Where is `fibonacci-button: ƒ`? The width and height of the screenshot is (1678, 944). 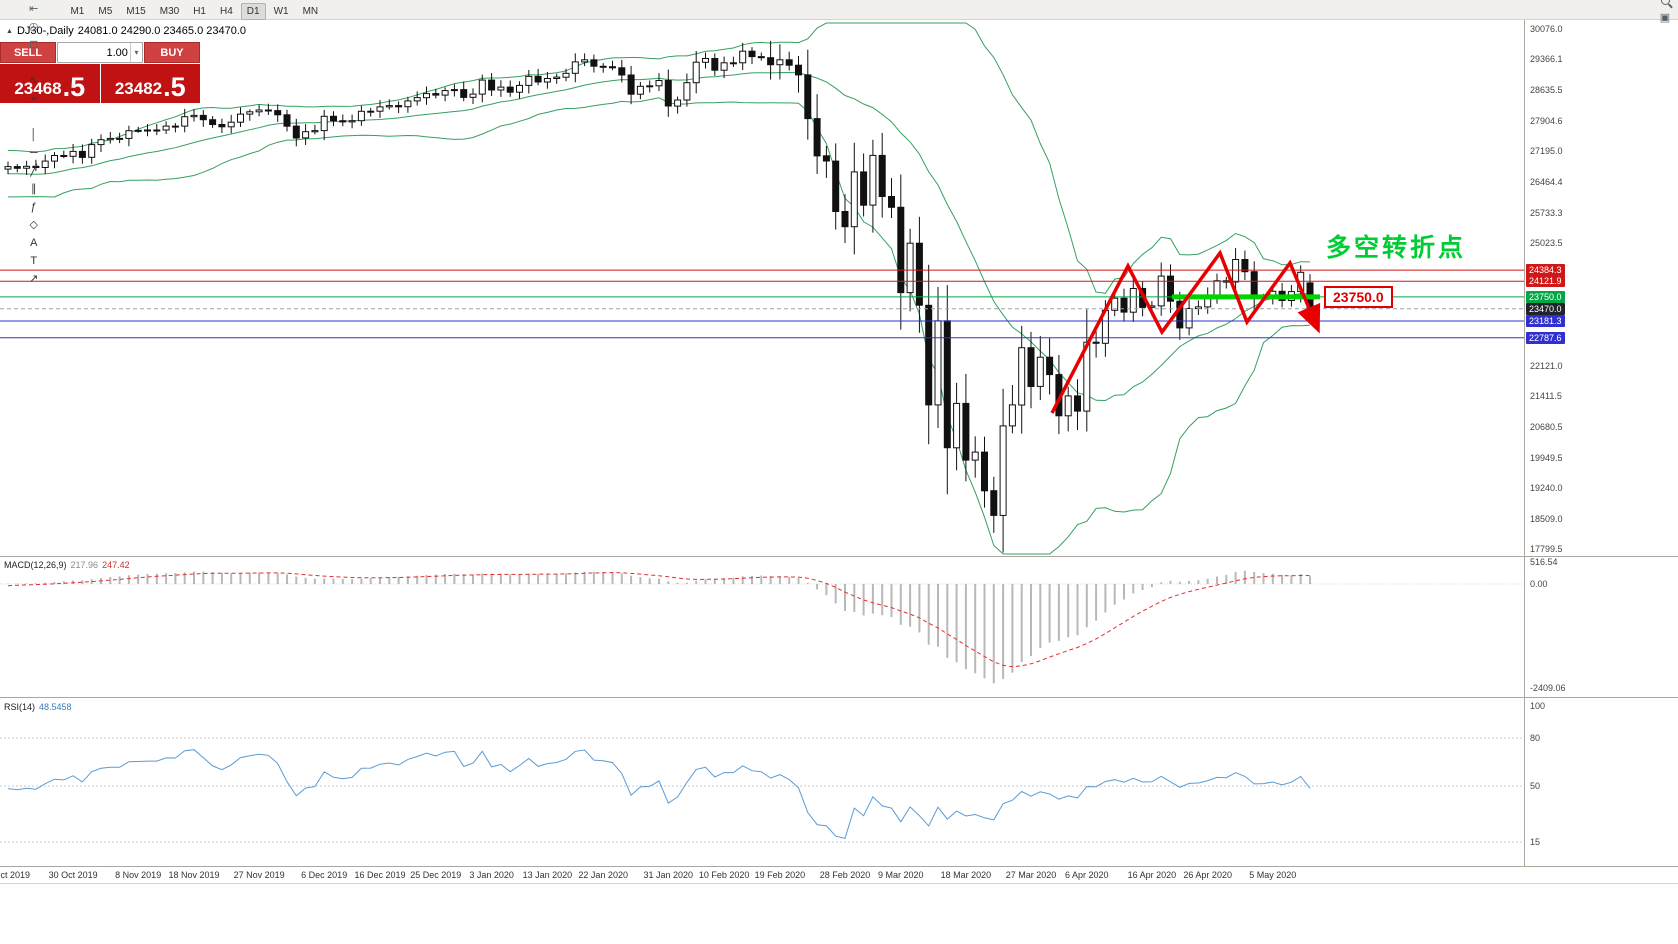
fibonacci-button: ƒ is located at coordinates (33, 208).